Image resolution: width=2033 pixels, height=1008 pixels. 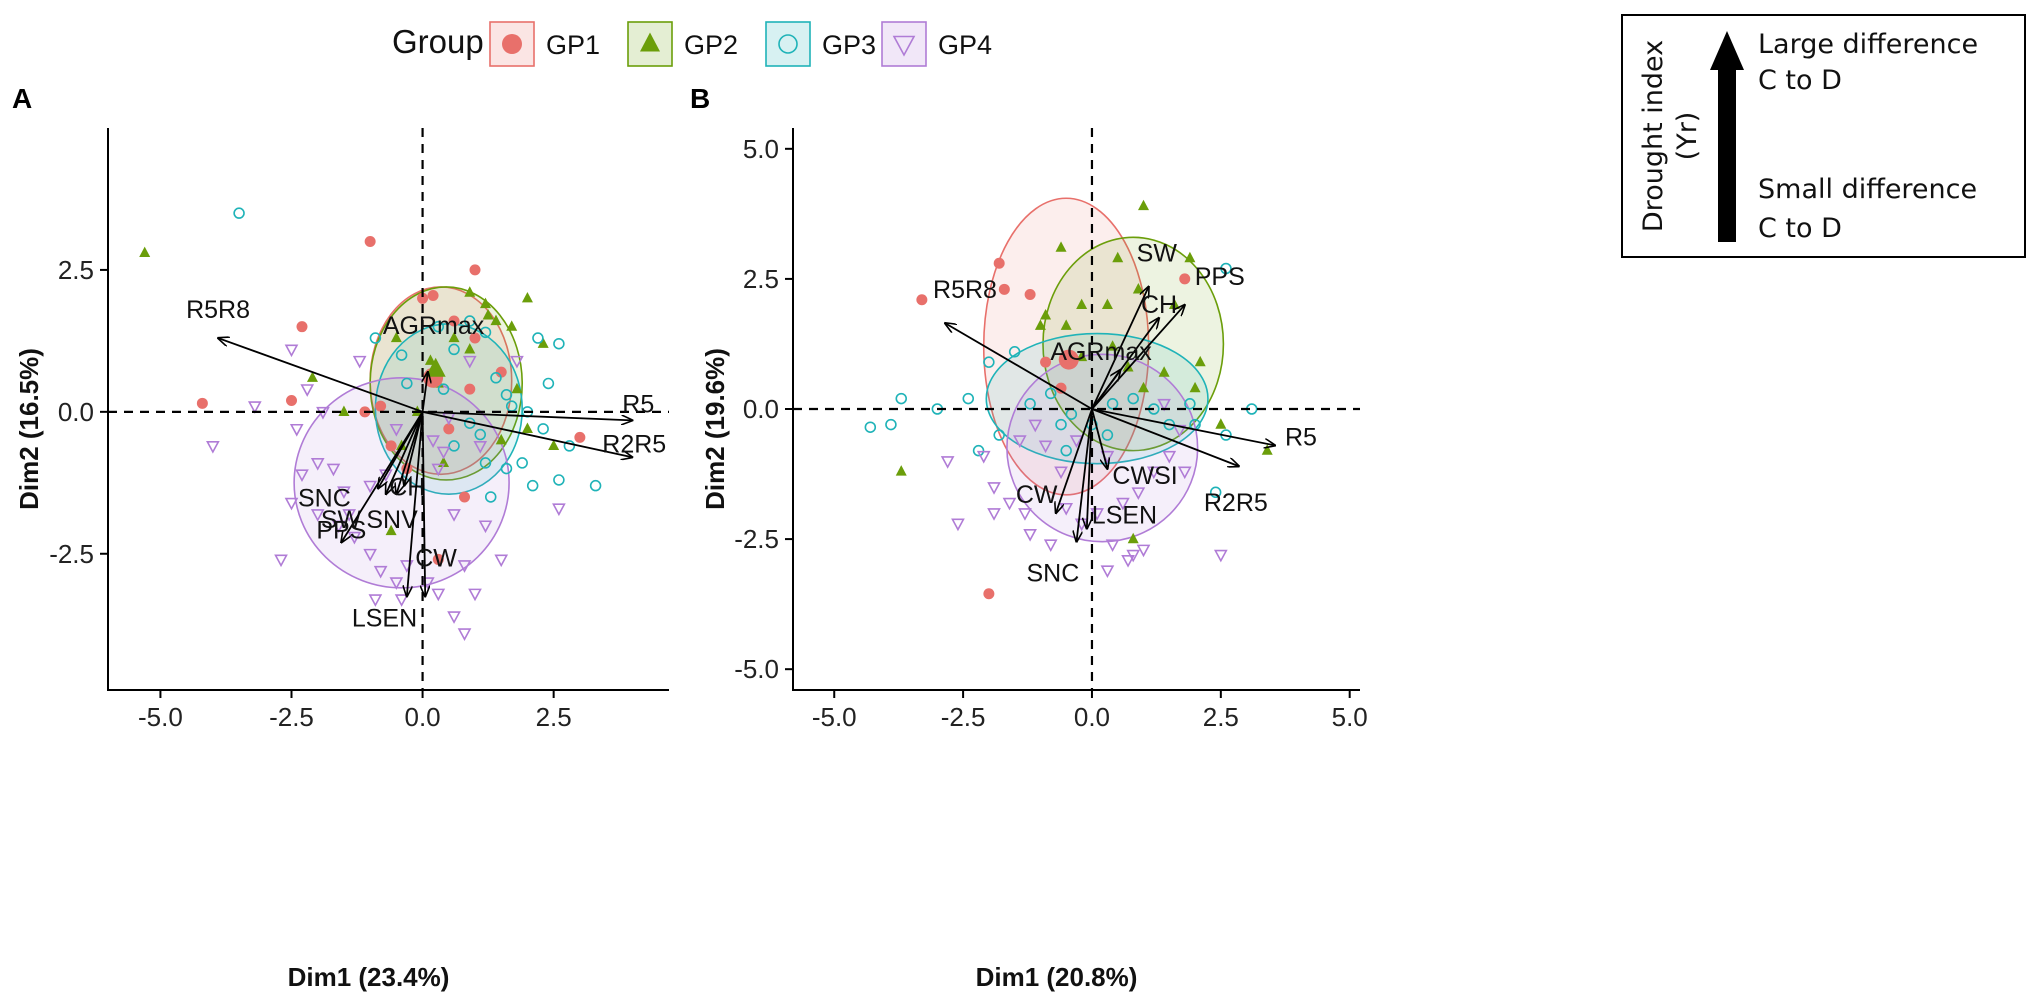 I want to click on loading-arrow-ch, so click(x=414, y=448).